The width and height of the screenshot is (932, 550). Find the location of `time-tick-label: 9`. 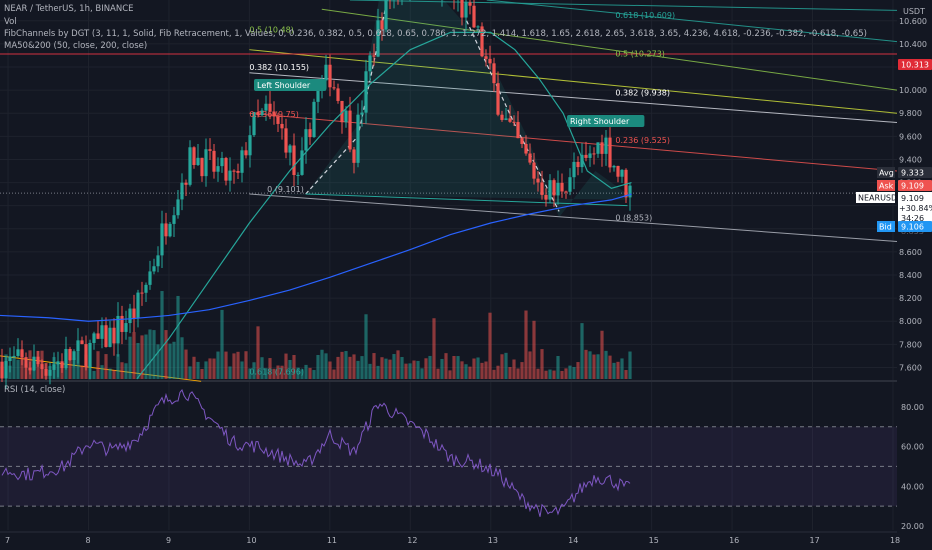

time-tick-label: 9 is located at coordinates (168, 540).